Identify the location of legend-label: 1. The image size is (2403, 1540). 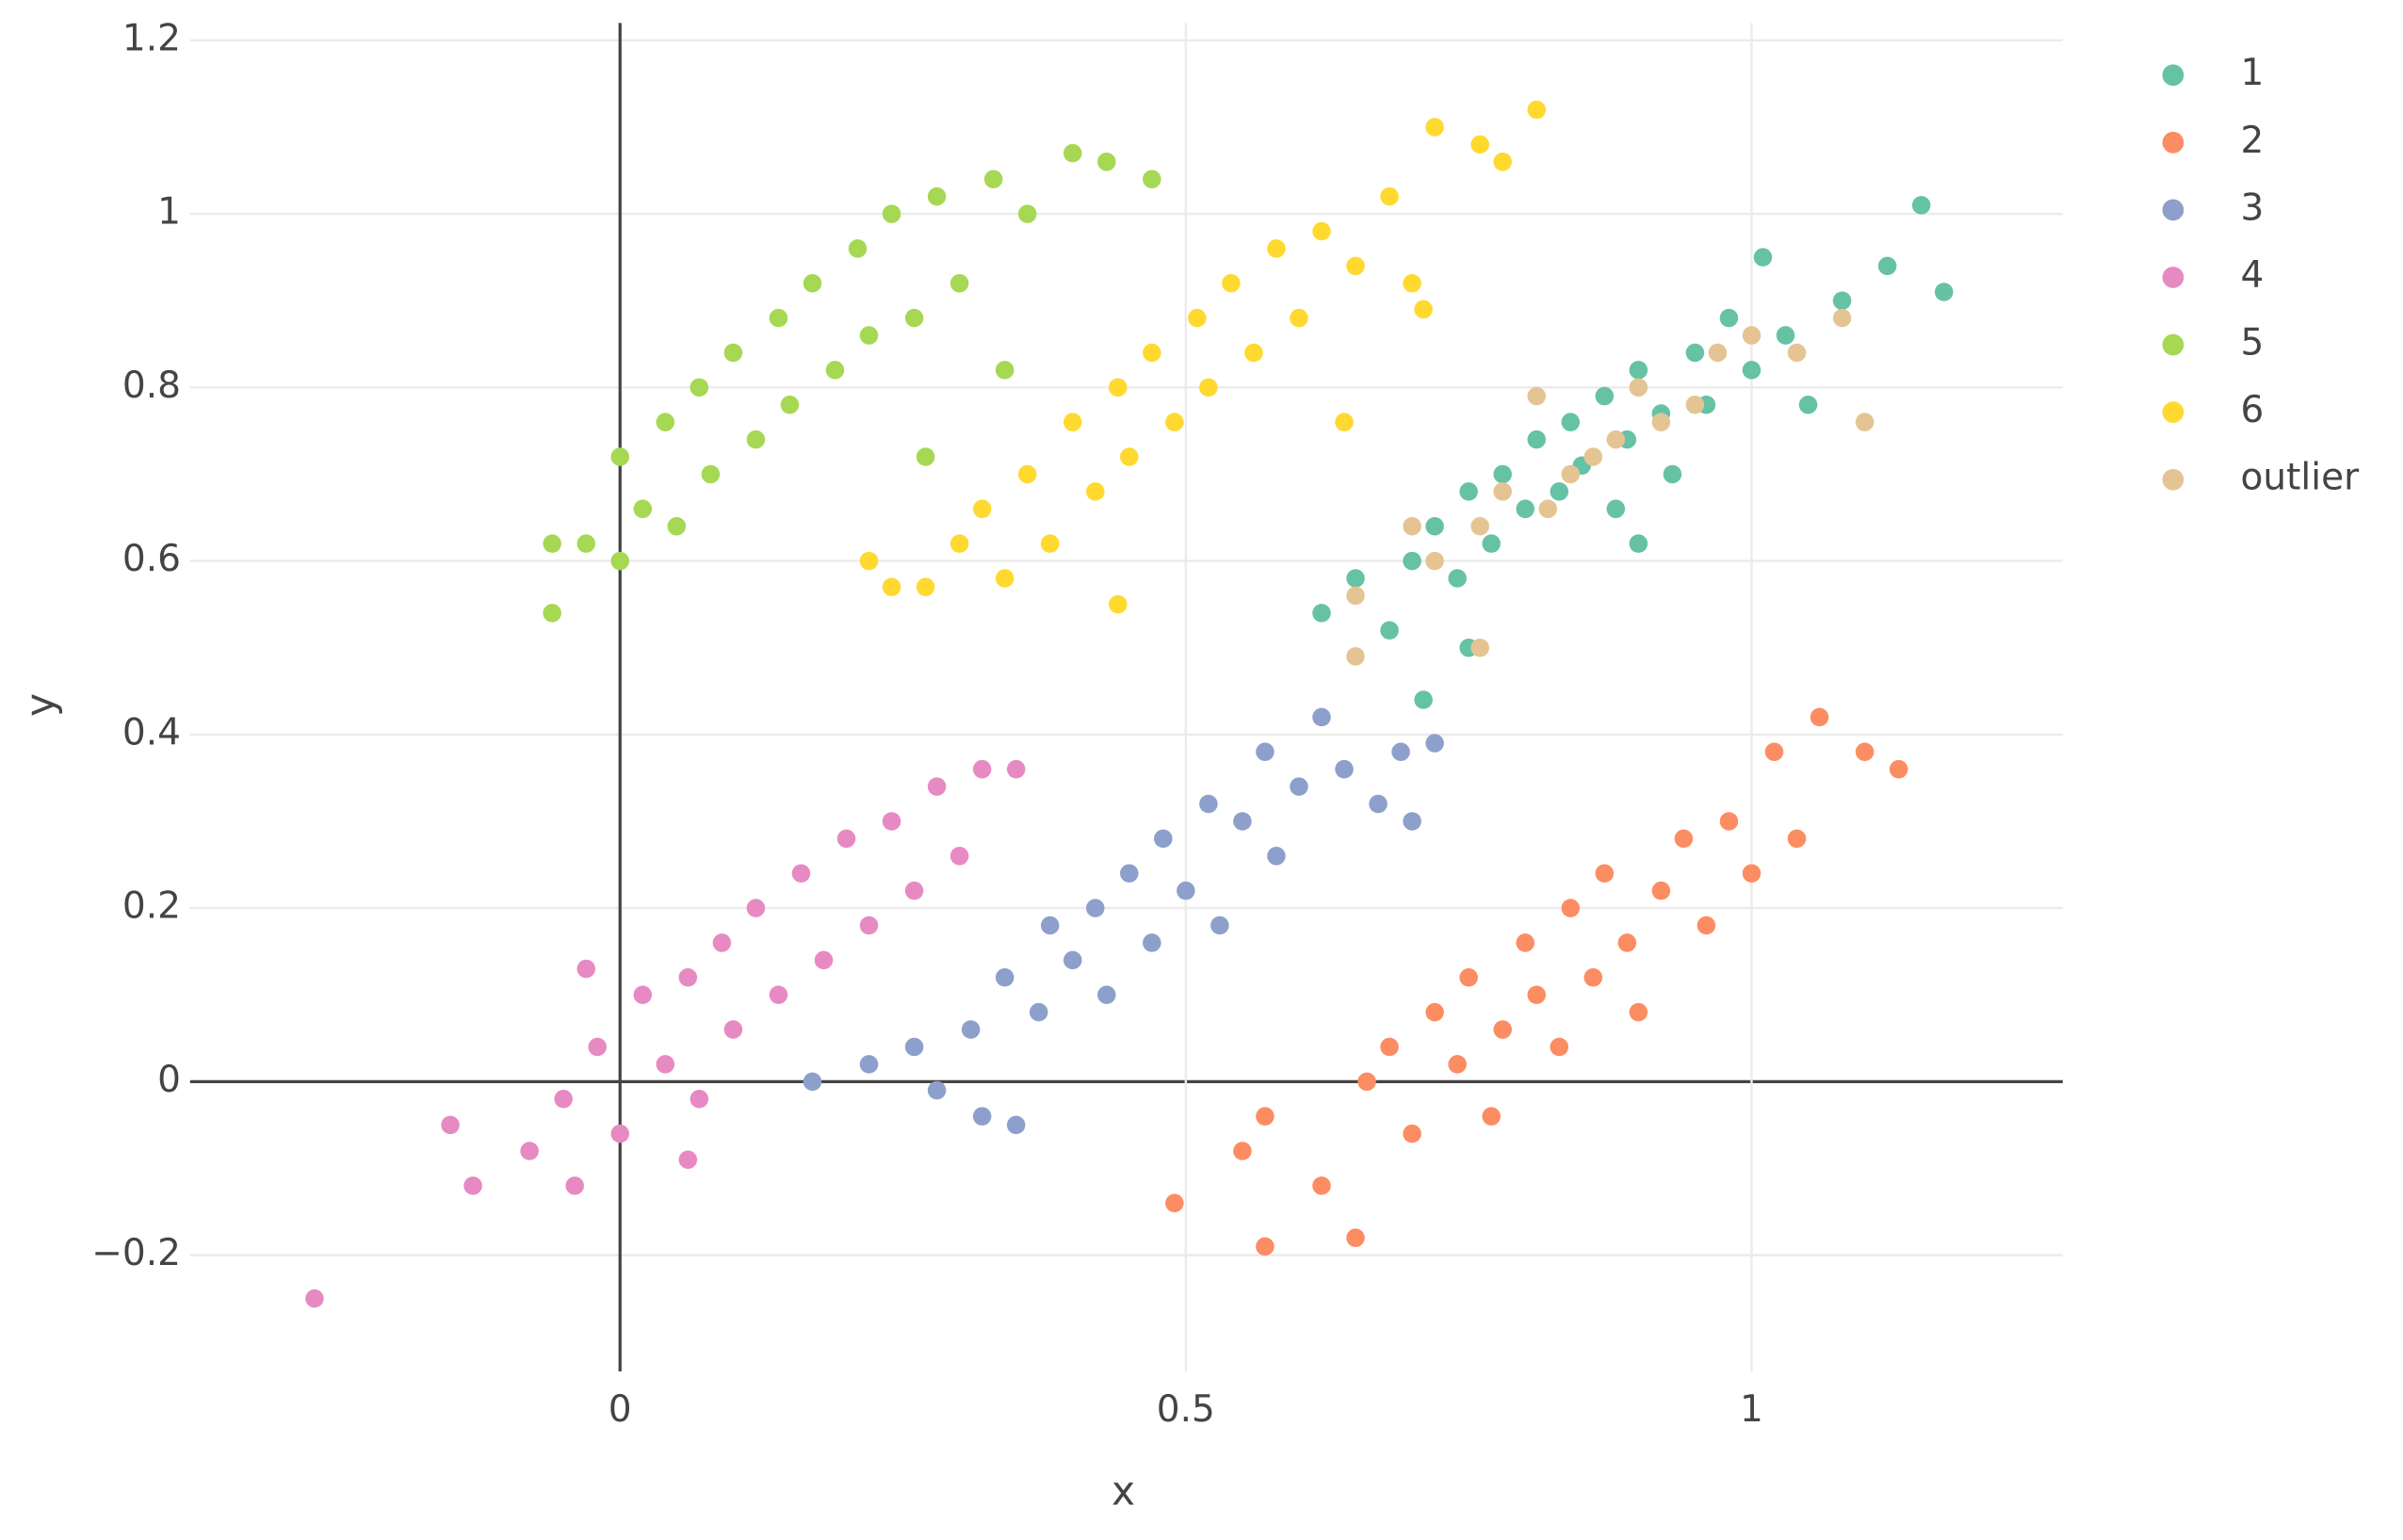
(2253, 73).